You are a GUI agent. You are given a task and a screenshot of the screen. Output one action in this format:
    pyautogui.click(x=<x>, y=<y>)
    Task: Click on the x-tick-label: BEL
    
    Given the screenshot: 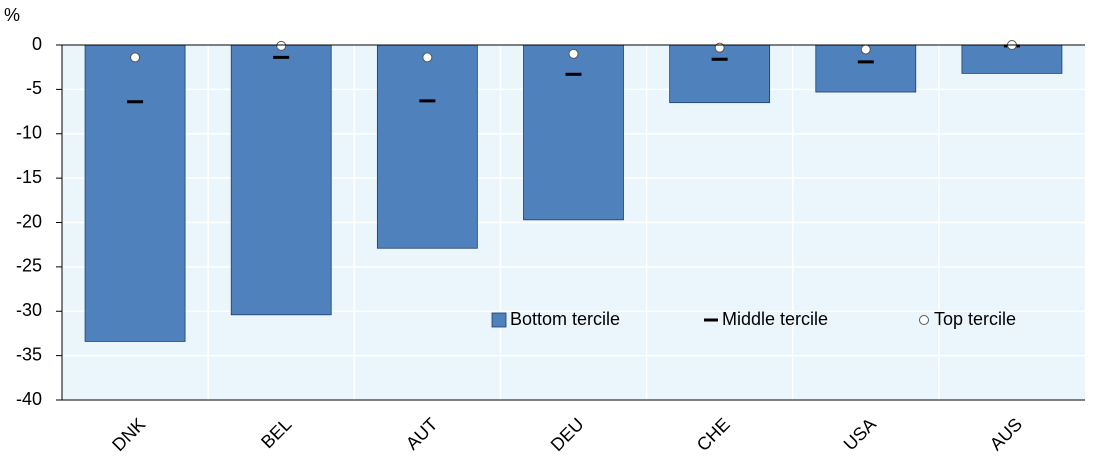 What is the action you would take?
    pyautogui.click(x=276, y=433)
    